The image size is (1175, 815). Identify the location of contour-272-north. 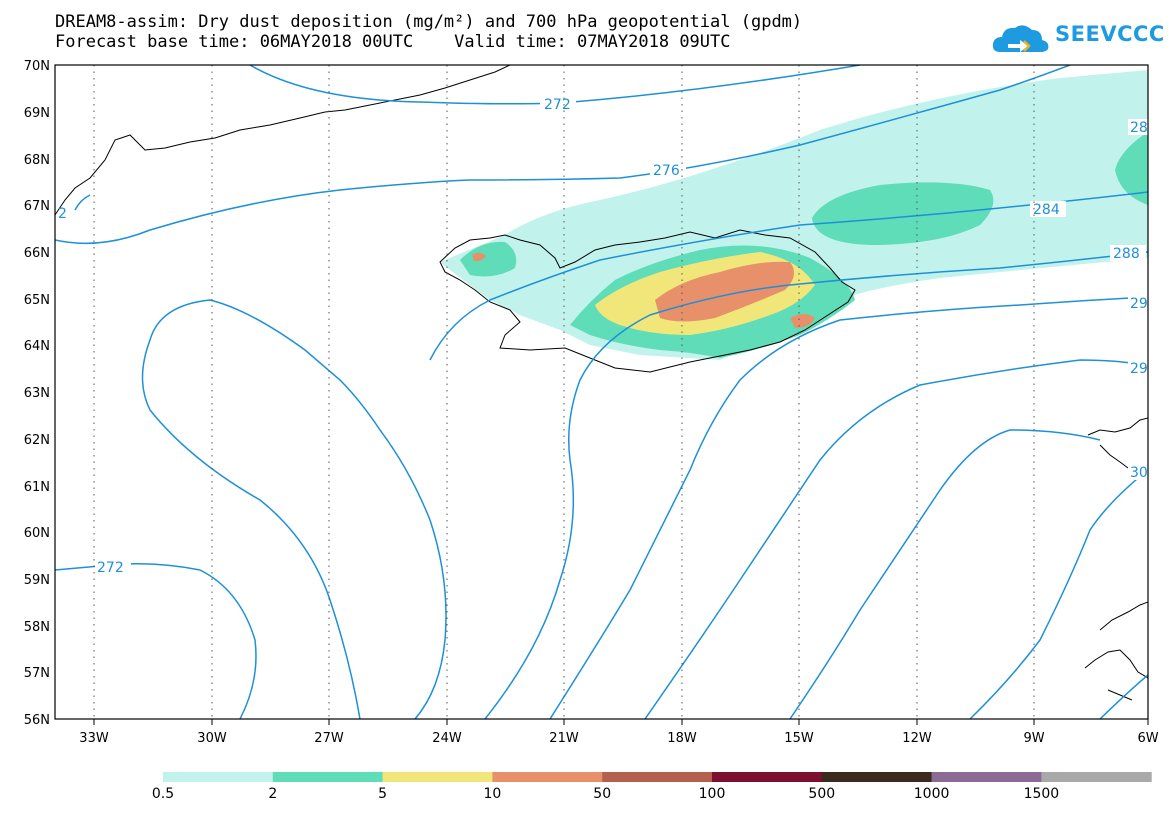
(555, 85).